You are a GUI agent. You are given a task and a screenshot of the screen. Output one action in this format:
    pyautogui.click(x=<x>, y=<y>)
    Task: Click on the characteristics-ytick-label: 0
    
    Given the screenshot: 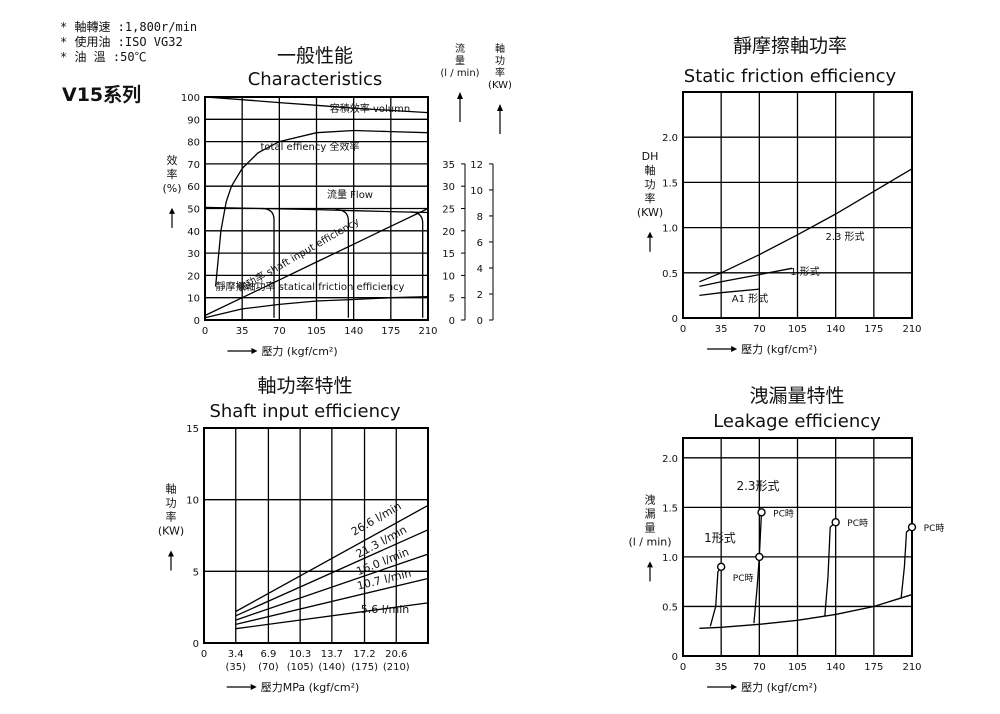 What is the action you would take?
    pyautogui.click(x=197, y=321)
    